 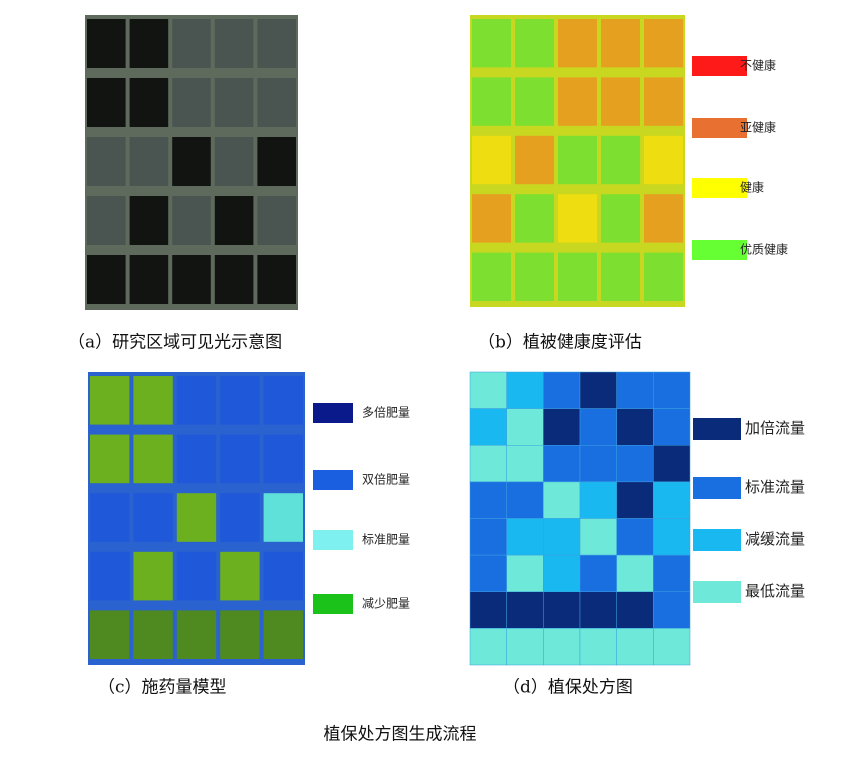 I want to click on figure-caption: 植保处方图生成流程, so click(x=400, y=735).